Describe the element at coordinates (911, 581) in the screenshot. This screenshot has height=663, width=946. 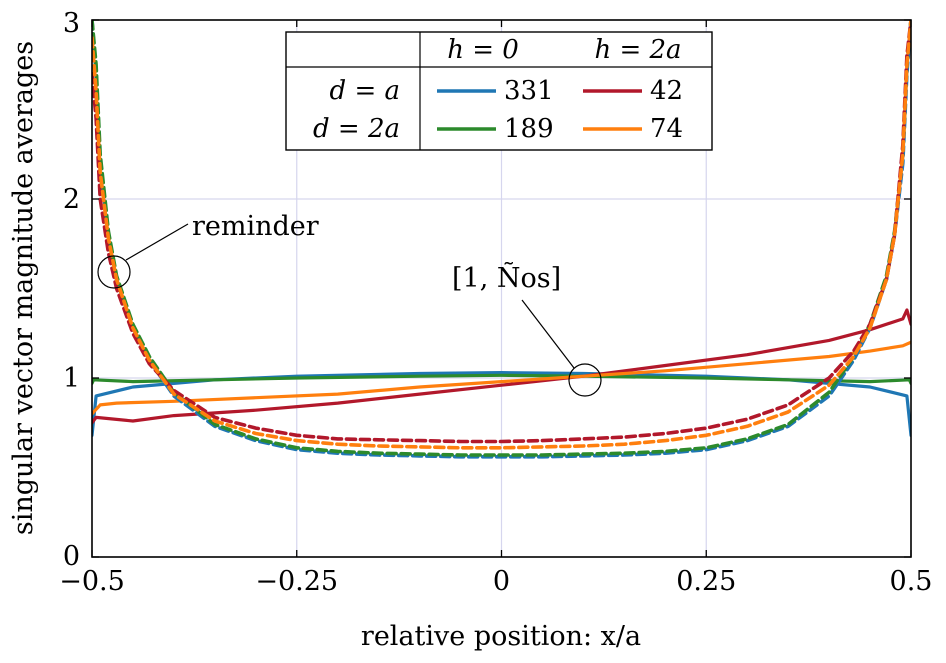
I see `x-tick-label-4: 0.5` at that location.